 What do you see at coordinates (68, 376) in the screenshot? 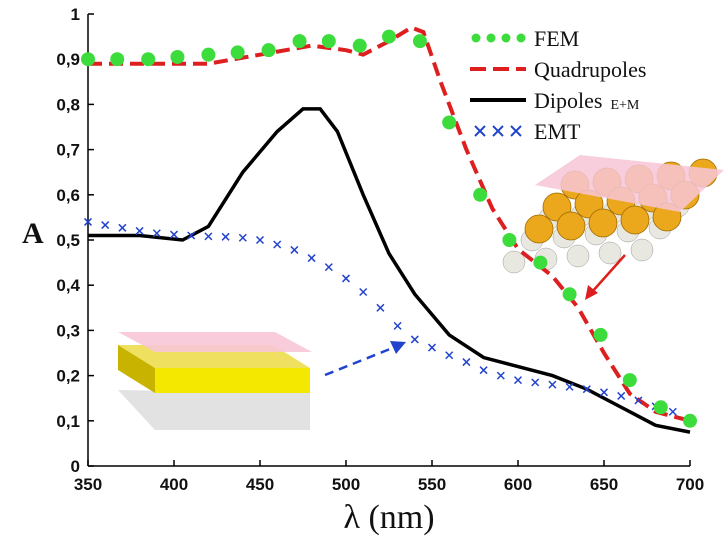
I see `y-tick-label: 0,2` at bounding box center [68, 376].